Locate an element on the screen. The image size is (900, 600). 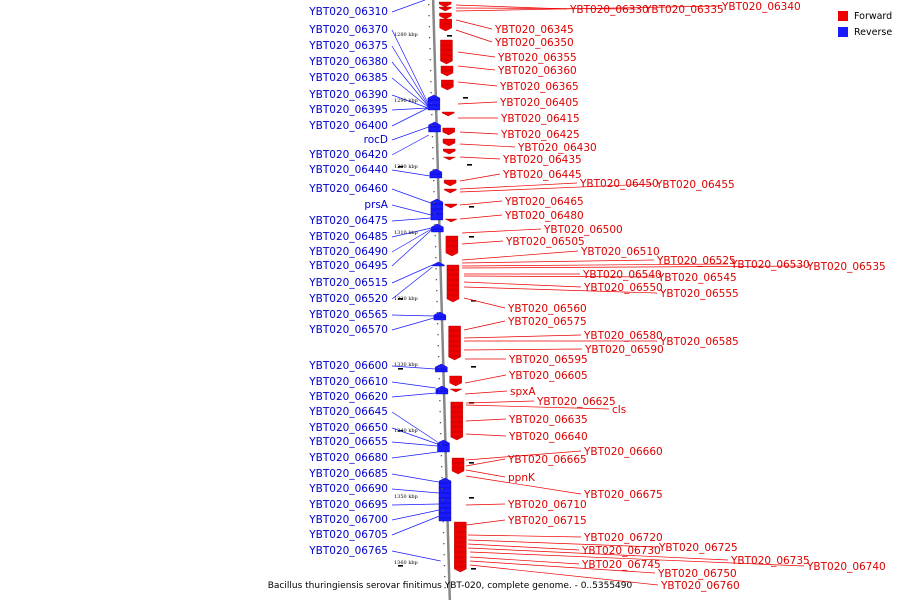
reverse-gene-label: YBT020_06705 is located at coordinates (348, 535).